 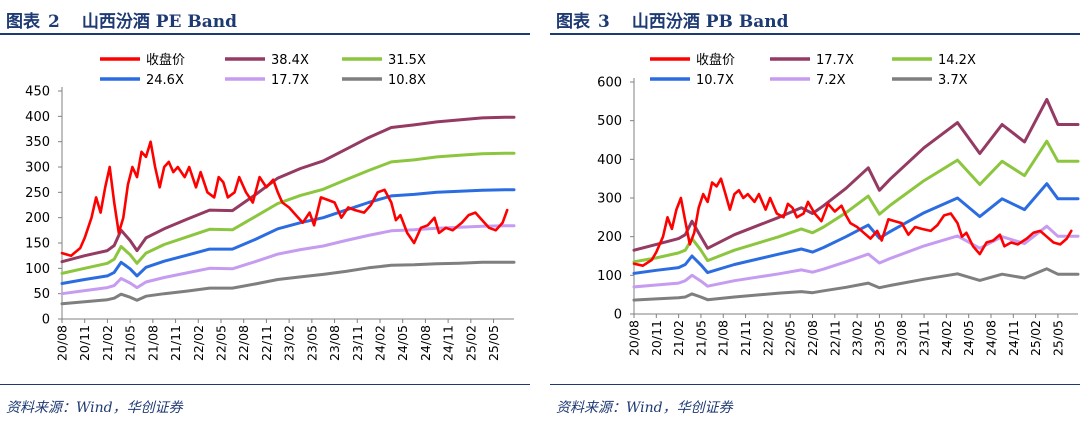 I want to click on legend-label: 7.2X, so click(x=831, y=80).